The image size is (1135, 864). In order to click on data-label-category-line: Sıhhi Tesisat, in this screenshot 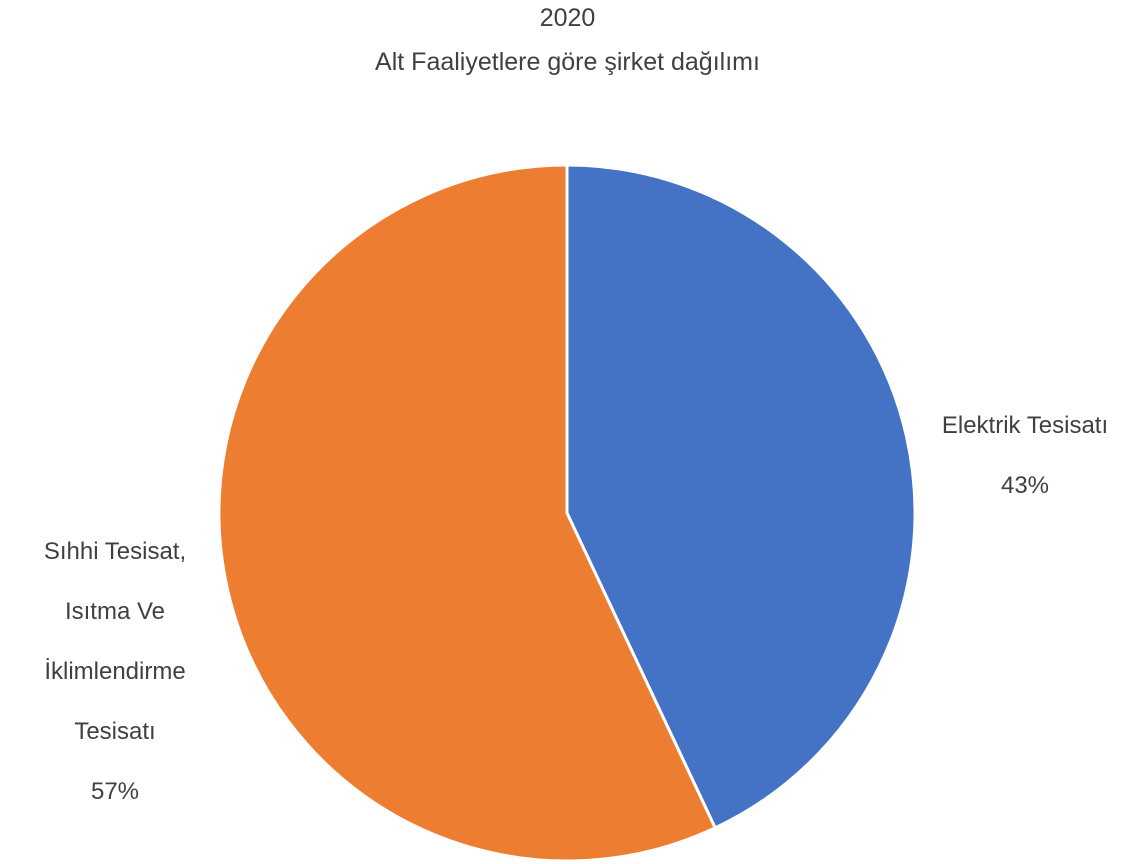, I will do `click(115, 551)`.